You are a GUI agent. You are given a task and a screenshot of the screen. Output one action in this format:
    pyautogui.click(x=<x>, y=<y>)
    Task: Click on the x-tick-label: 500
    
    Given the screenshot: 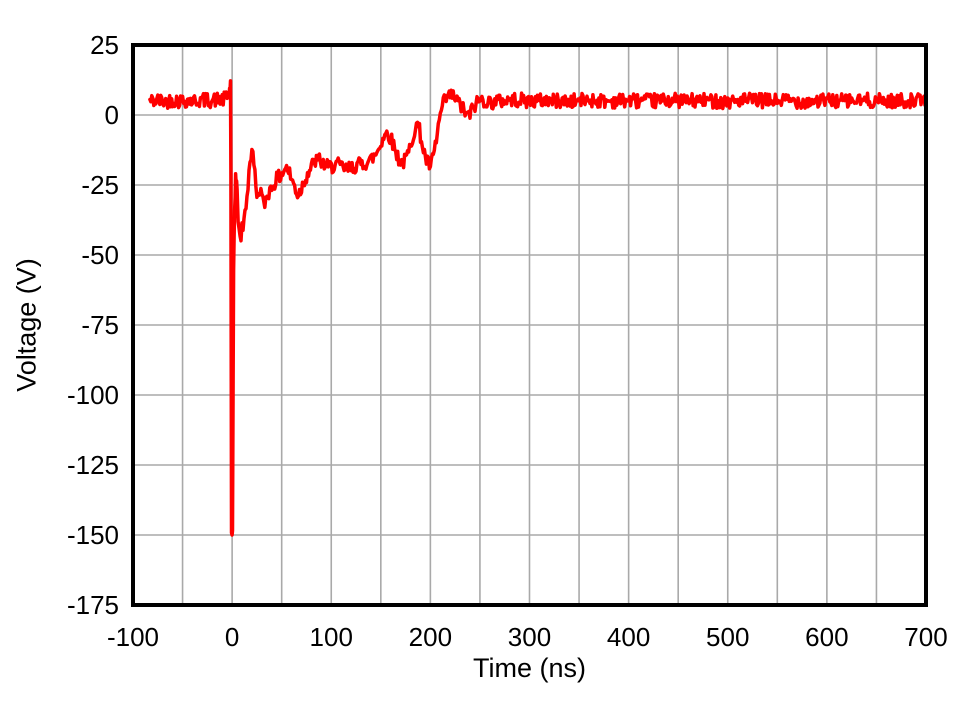 What is the action you would take?
    pyautogui.click(x=727, y=637)
    